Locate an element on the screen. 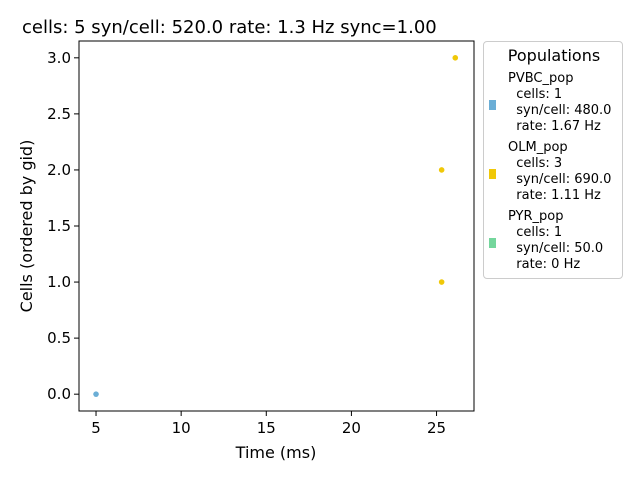 The width and height of the screenshot is (640, 480). y-tick-label: 0.5 is located at coordinates (59, 338).